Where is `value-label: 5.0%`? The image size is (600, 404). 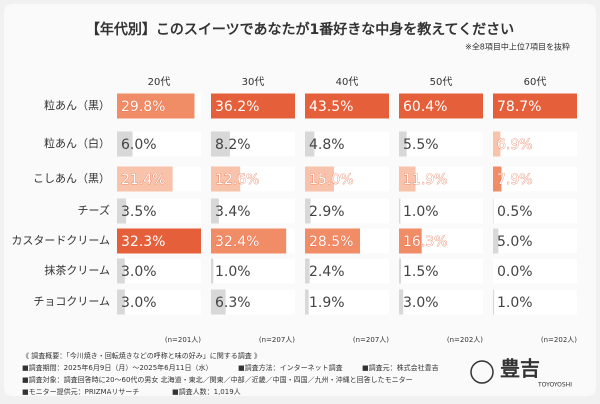
value-label: 5.0% is located at coordinates (515, 242).